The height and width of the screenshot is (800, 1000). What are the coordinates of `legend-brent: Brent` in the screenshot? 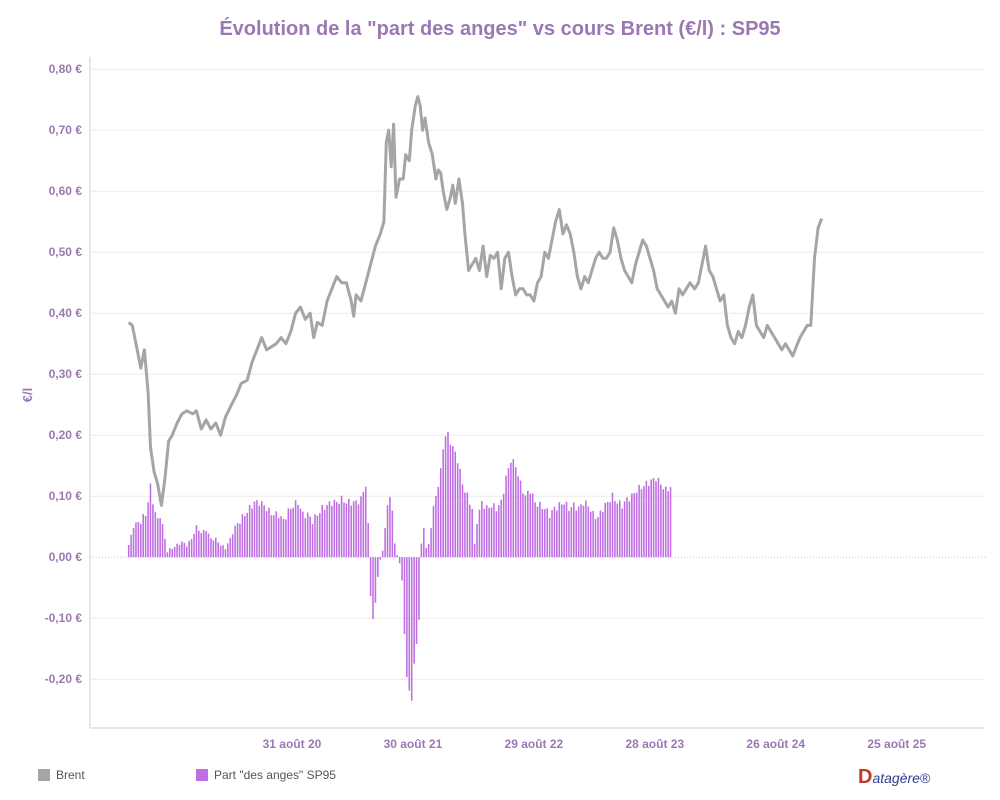 It's located at (61, 775).